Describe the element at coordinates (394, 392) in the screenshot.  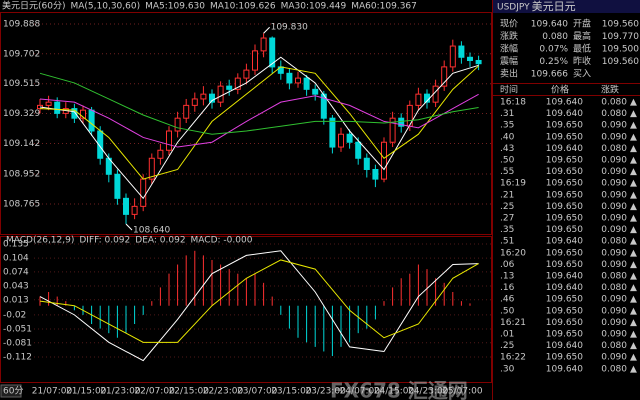
I see `x-tick-label: 24/15:00` at that location.